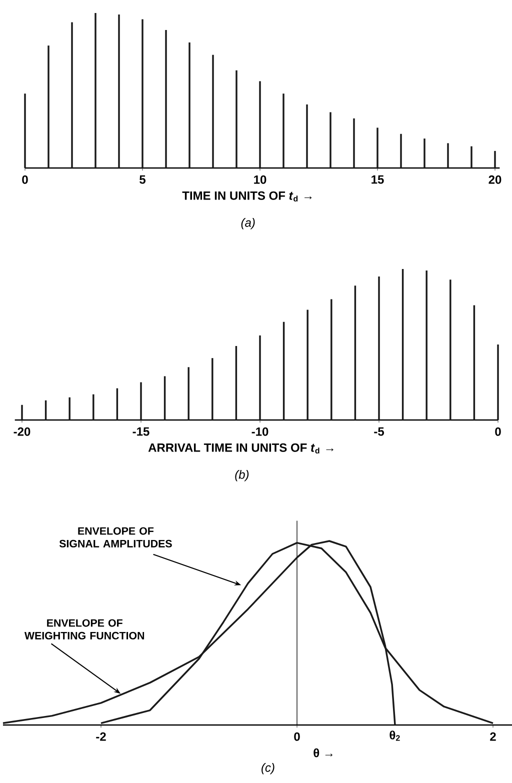  Describe the element at coordinates (493, 736) in the screenshot. I see `x-tick-label: 2` at that location.